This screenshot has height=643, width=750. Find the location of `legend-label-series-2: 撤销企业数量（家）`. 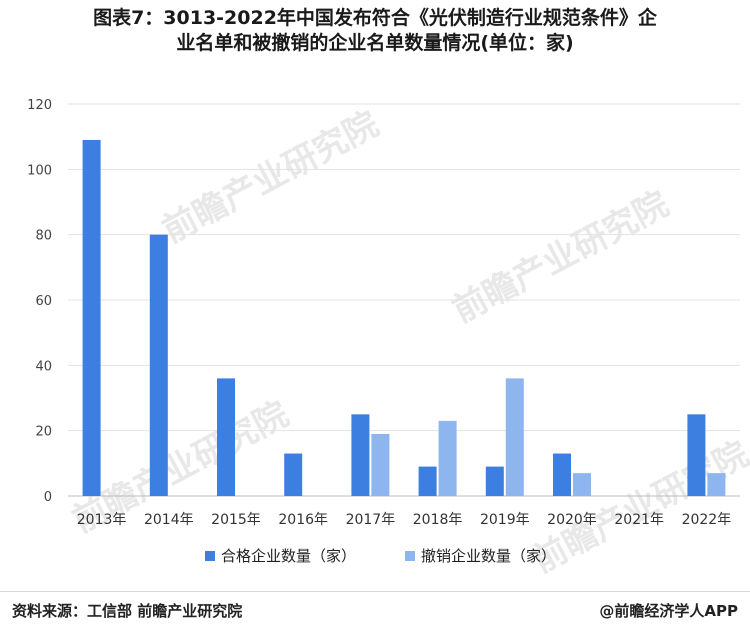

legend-label-series-2: 撤销企业数量（家） is located at coordinates (489, 556).